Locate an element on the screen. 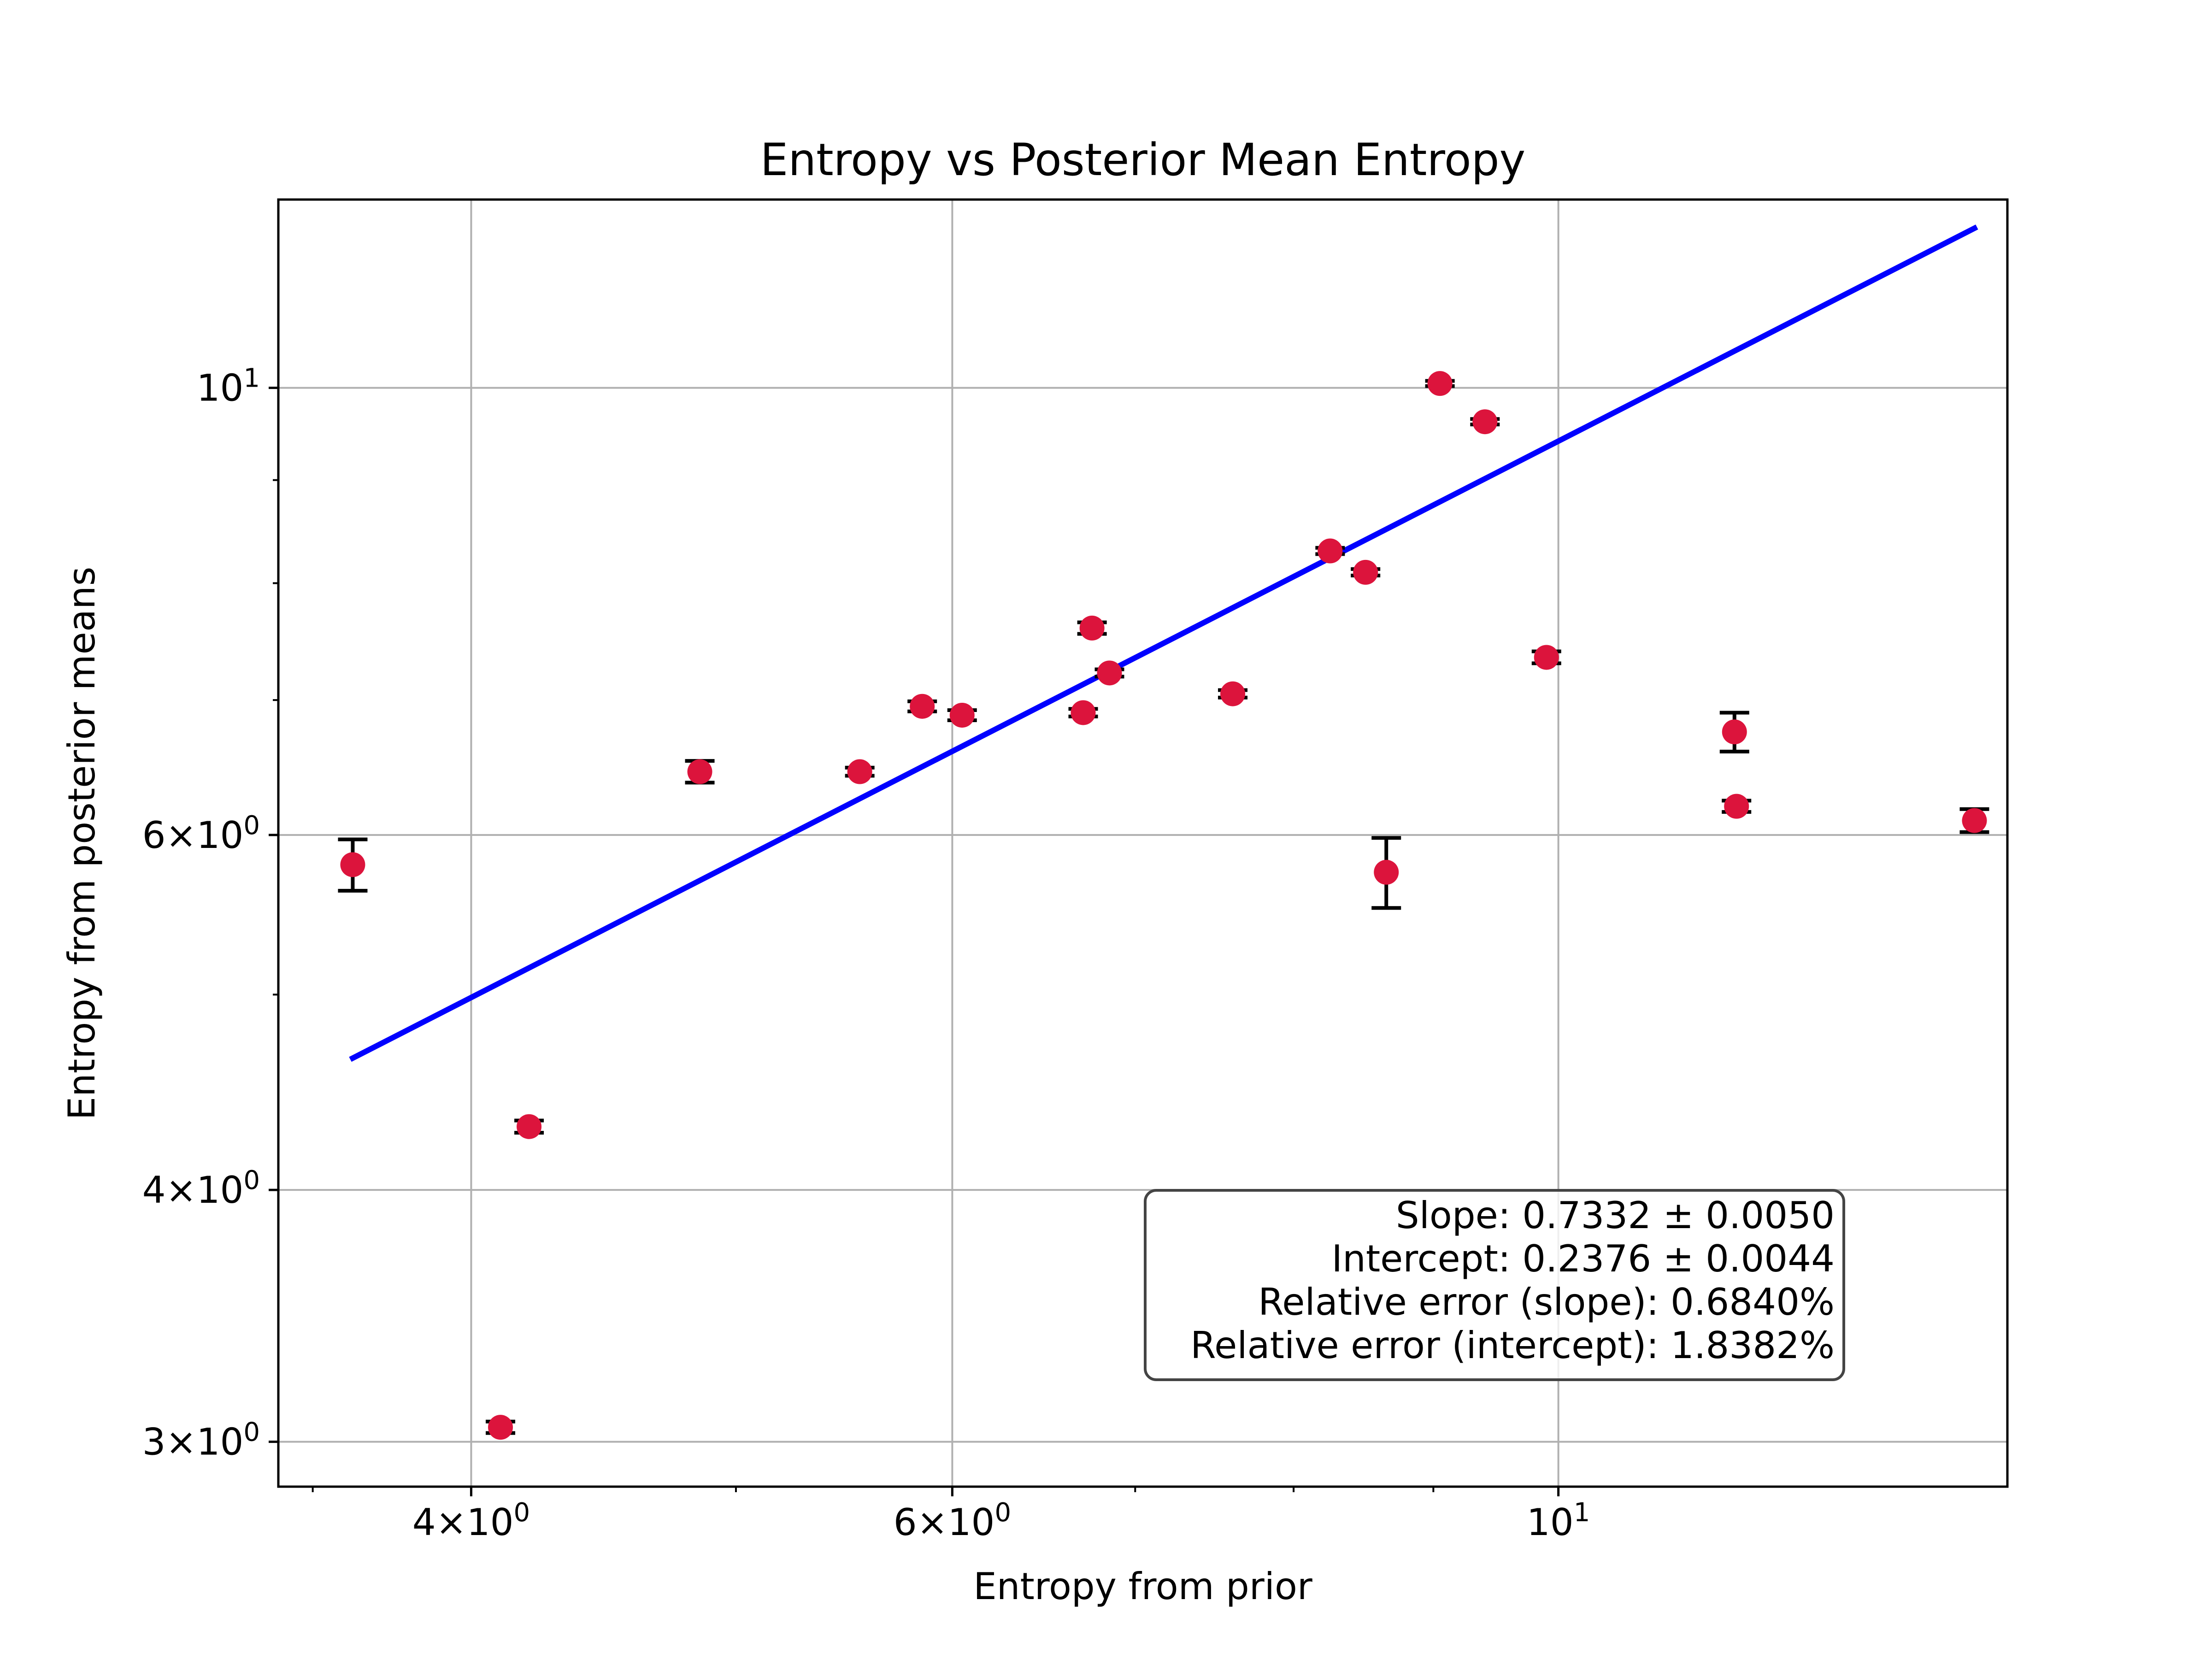 The height and width of the screenshot is (1659, 2212). y-tick-label: 4×100 is located at coordinates (201, 1188).